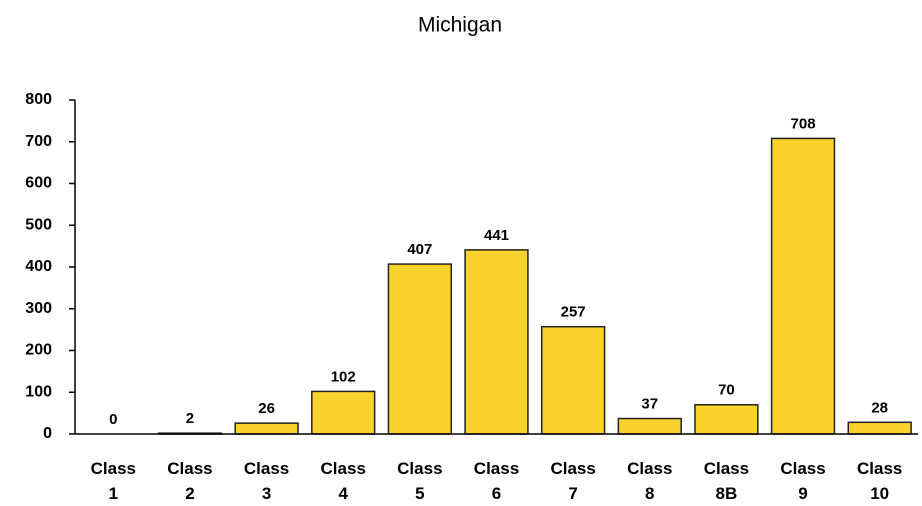 The width and height of the screenshot is (922, 506). I want to click on y-tick-label: 400, so click(38, 266).